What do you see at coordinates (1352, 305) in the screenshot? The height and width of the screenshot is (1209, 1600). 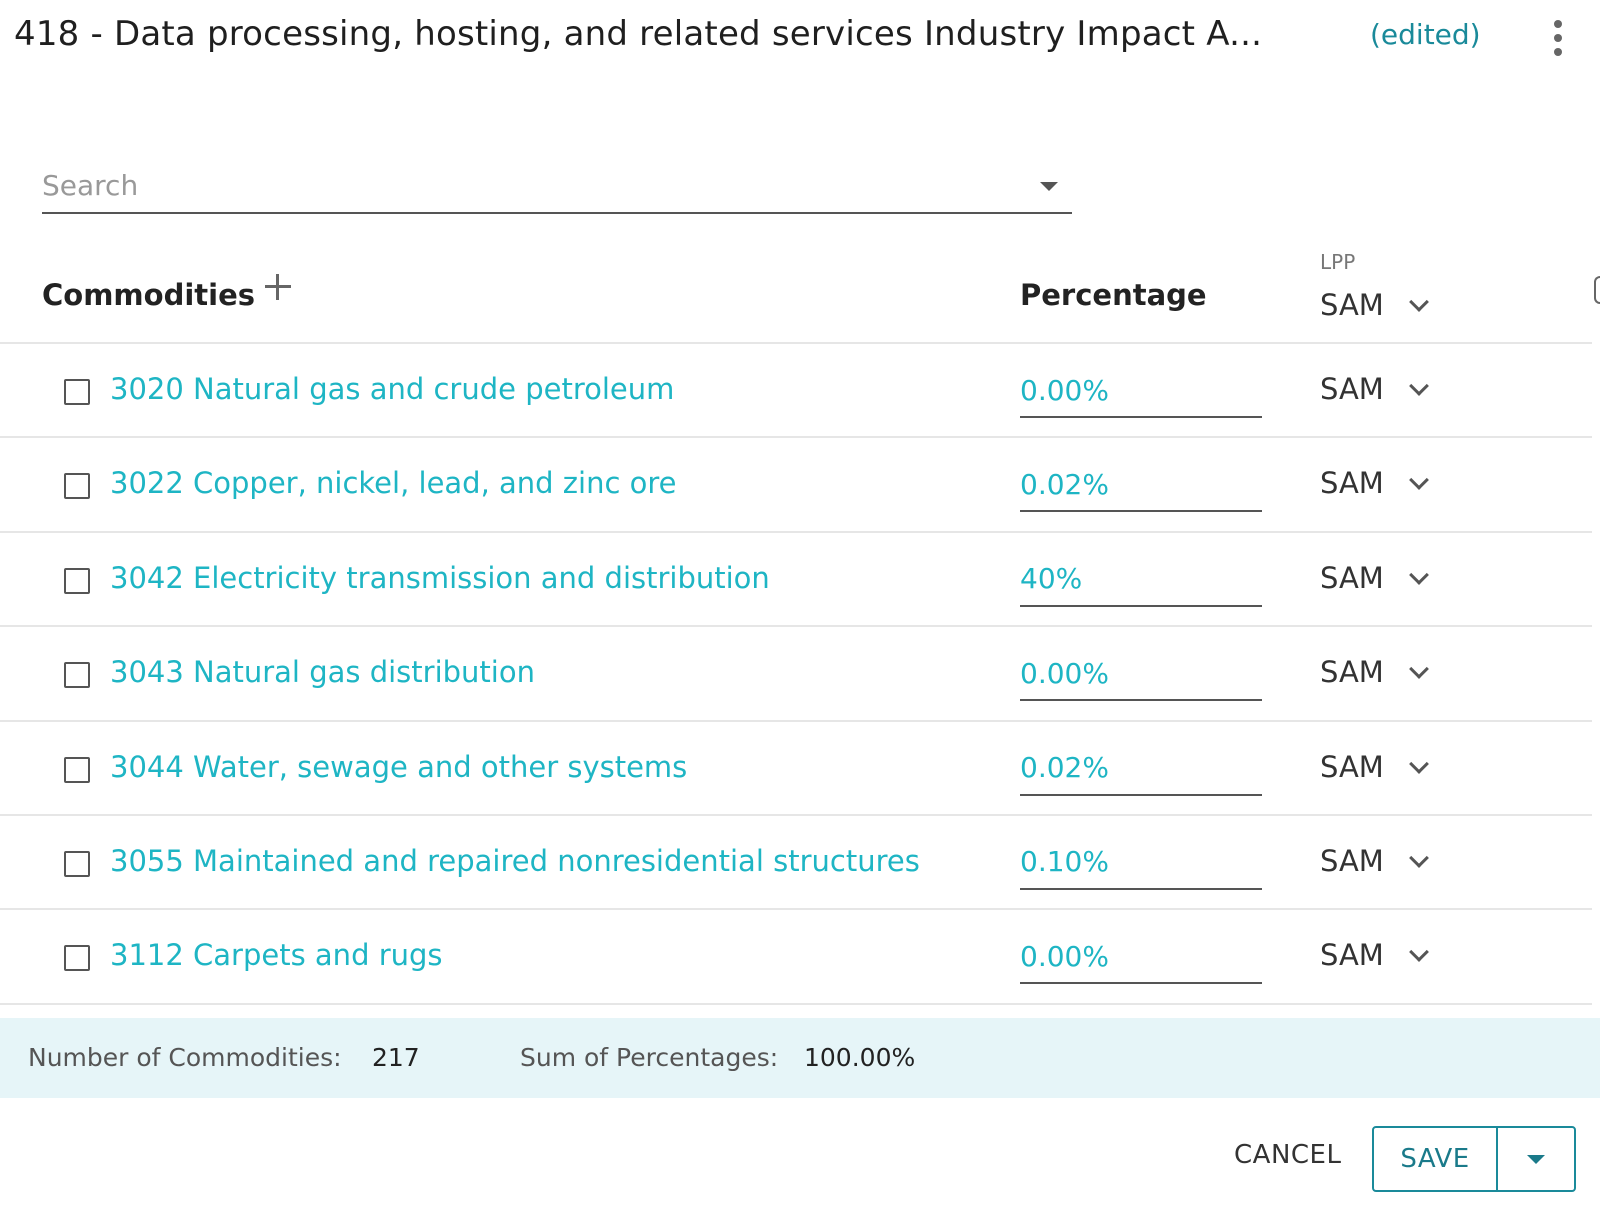 I see `lpp-bulk-select-value: SAM` at bounding box center [1352, 305].